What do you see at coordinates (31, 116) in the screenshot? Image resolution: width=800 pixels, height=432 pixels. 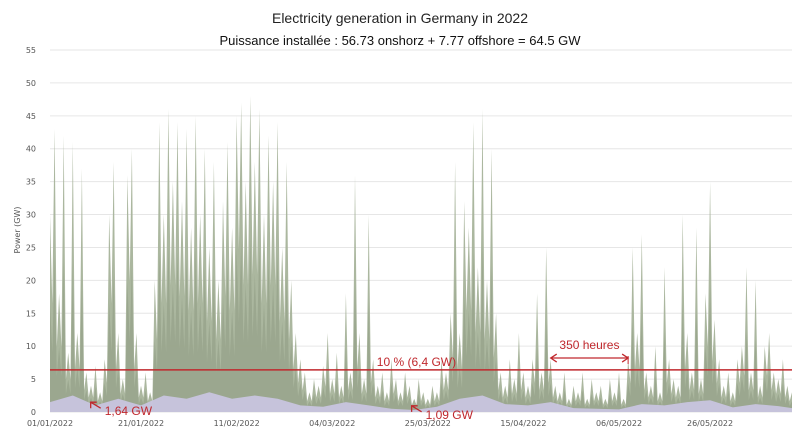 I see `y-tick-label: 45` at bounding box center [31, 116].